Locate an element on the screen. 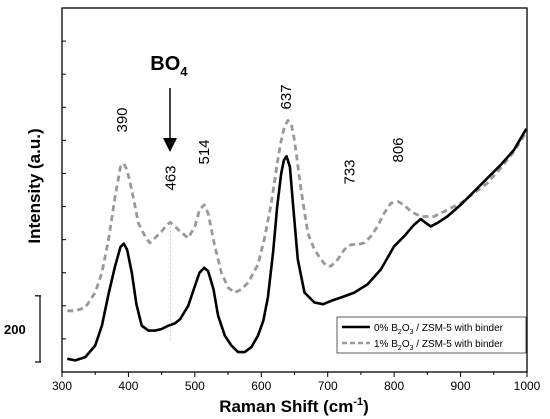 This screenshot has height=419, width=550. x-tick-label: 900 is located at coordinates (461, 386).